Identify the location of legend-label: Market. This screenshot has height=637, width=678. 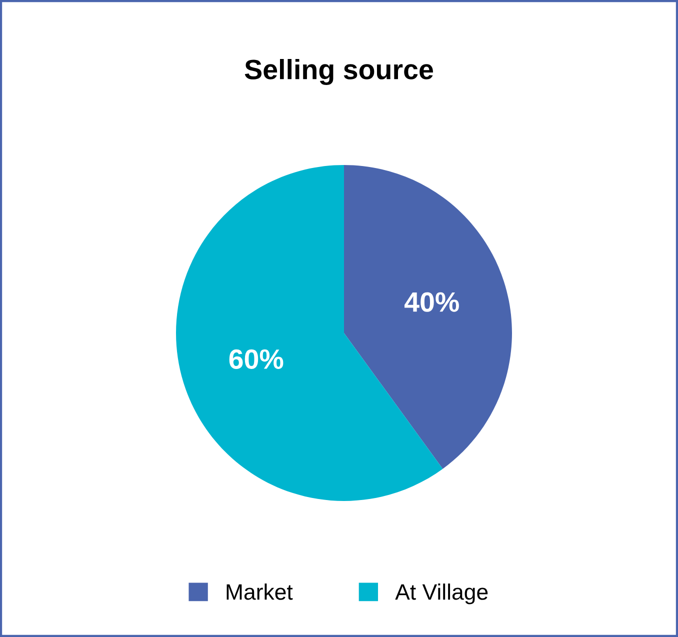
(259, 592).